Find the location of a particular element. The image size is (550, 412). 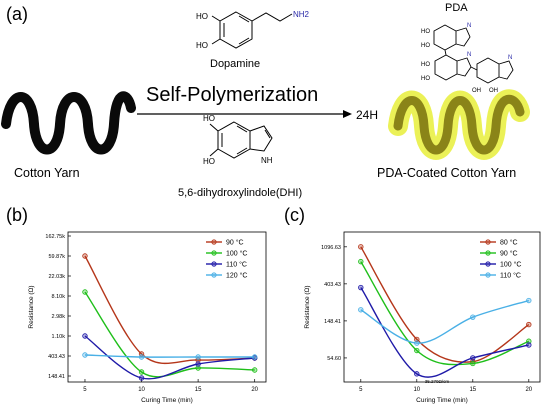

dopamine-structure is located at coordinates (252, 30).